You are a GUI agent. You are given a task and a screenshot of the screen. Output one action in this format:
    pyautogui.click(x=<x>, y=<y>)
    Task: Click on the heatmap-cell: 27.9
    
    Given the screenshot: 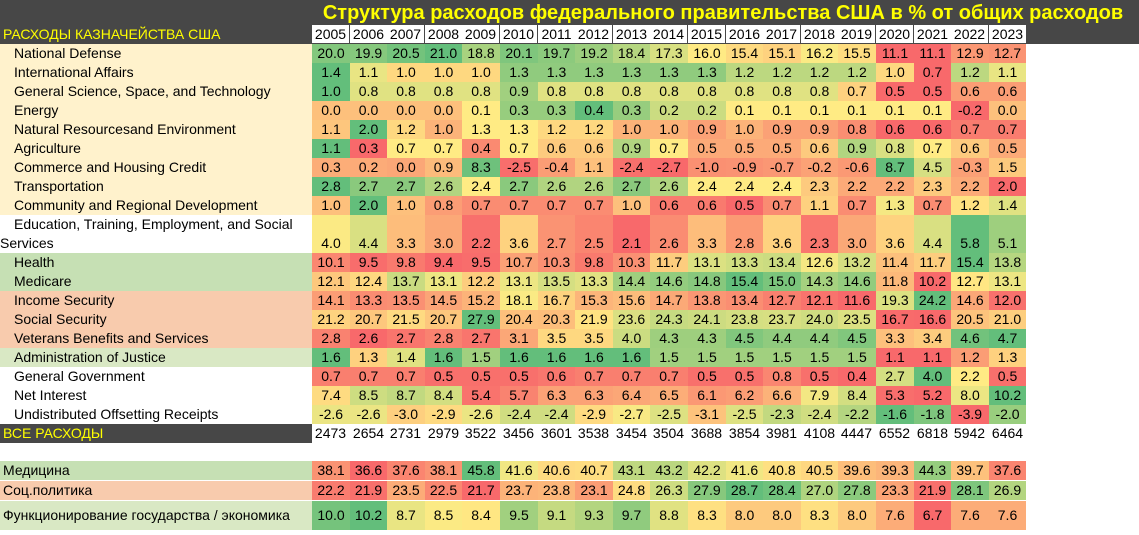 What is the action you would take?
    pyautogui.click(x=481, y=319)
    